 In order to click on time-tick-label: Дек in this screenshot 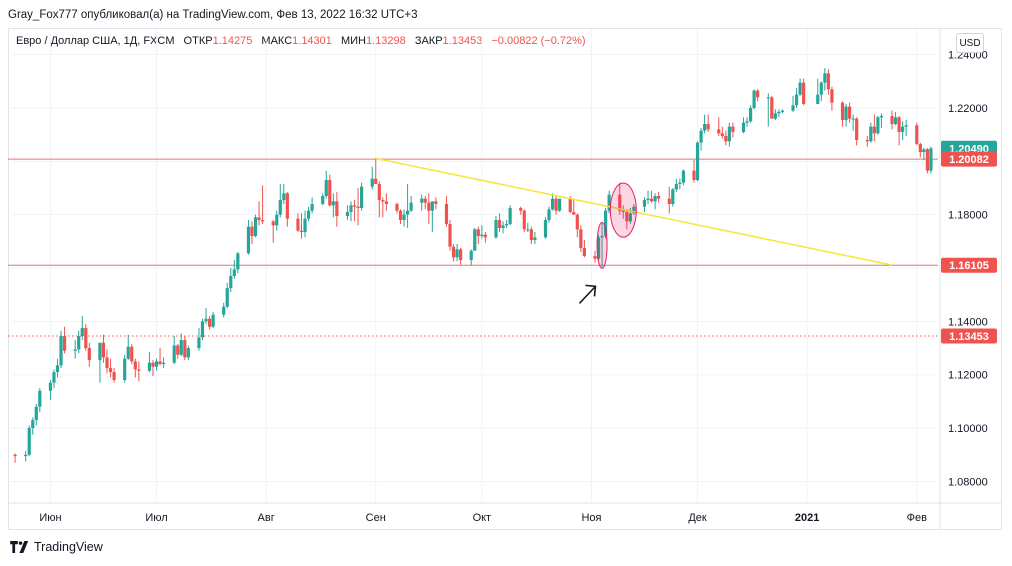, I will do `click(697, 518)`.